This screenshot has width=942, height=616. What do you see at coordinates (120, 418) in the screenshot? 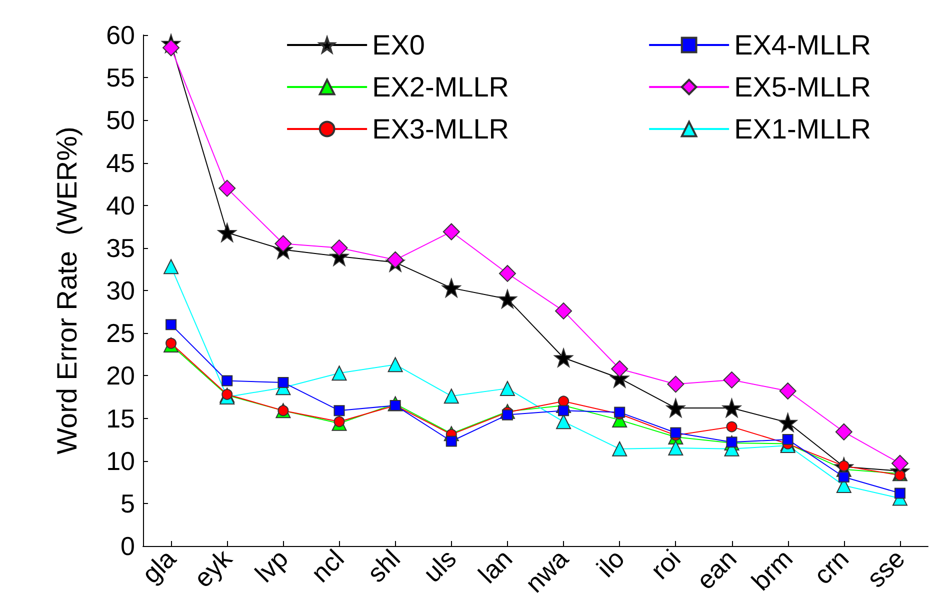
I see `y-tick-label: 15` at bounding box center [120, 418].